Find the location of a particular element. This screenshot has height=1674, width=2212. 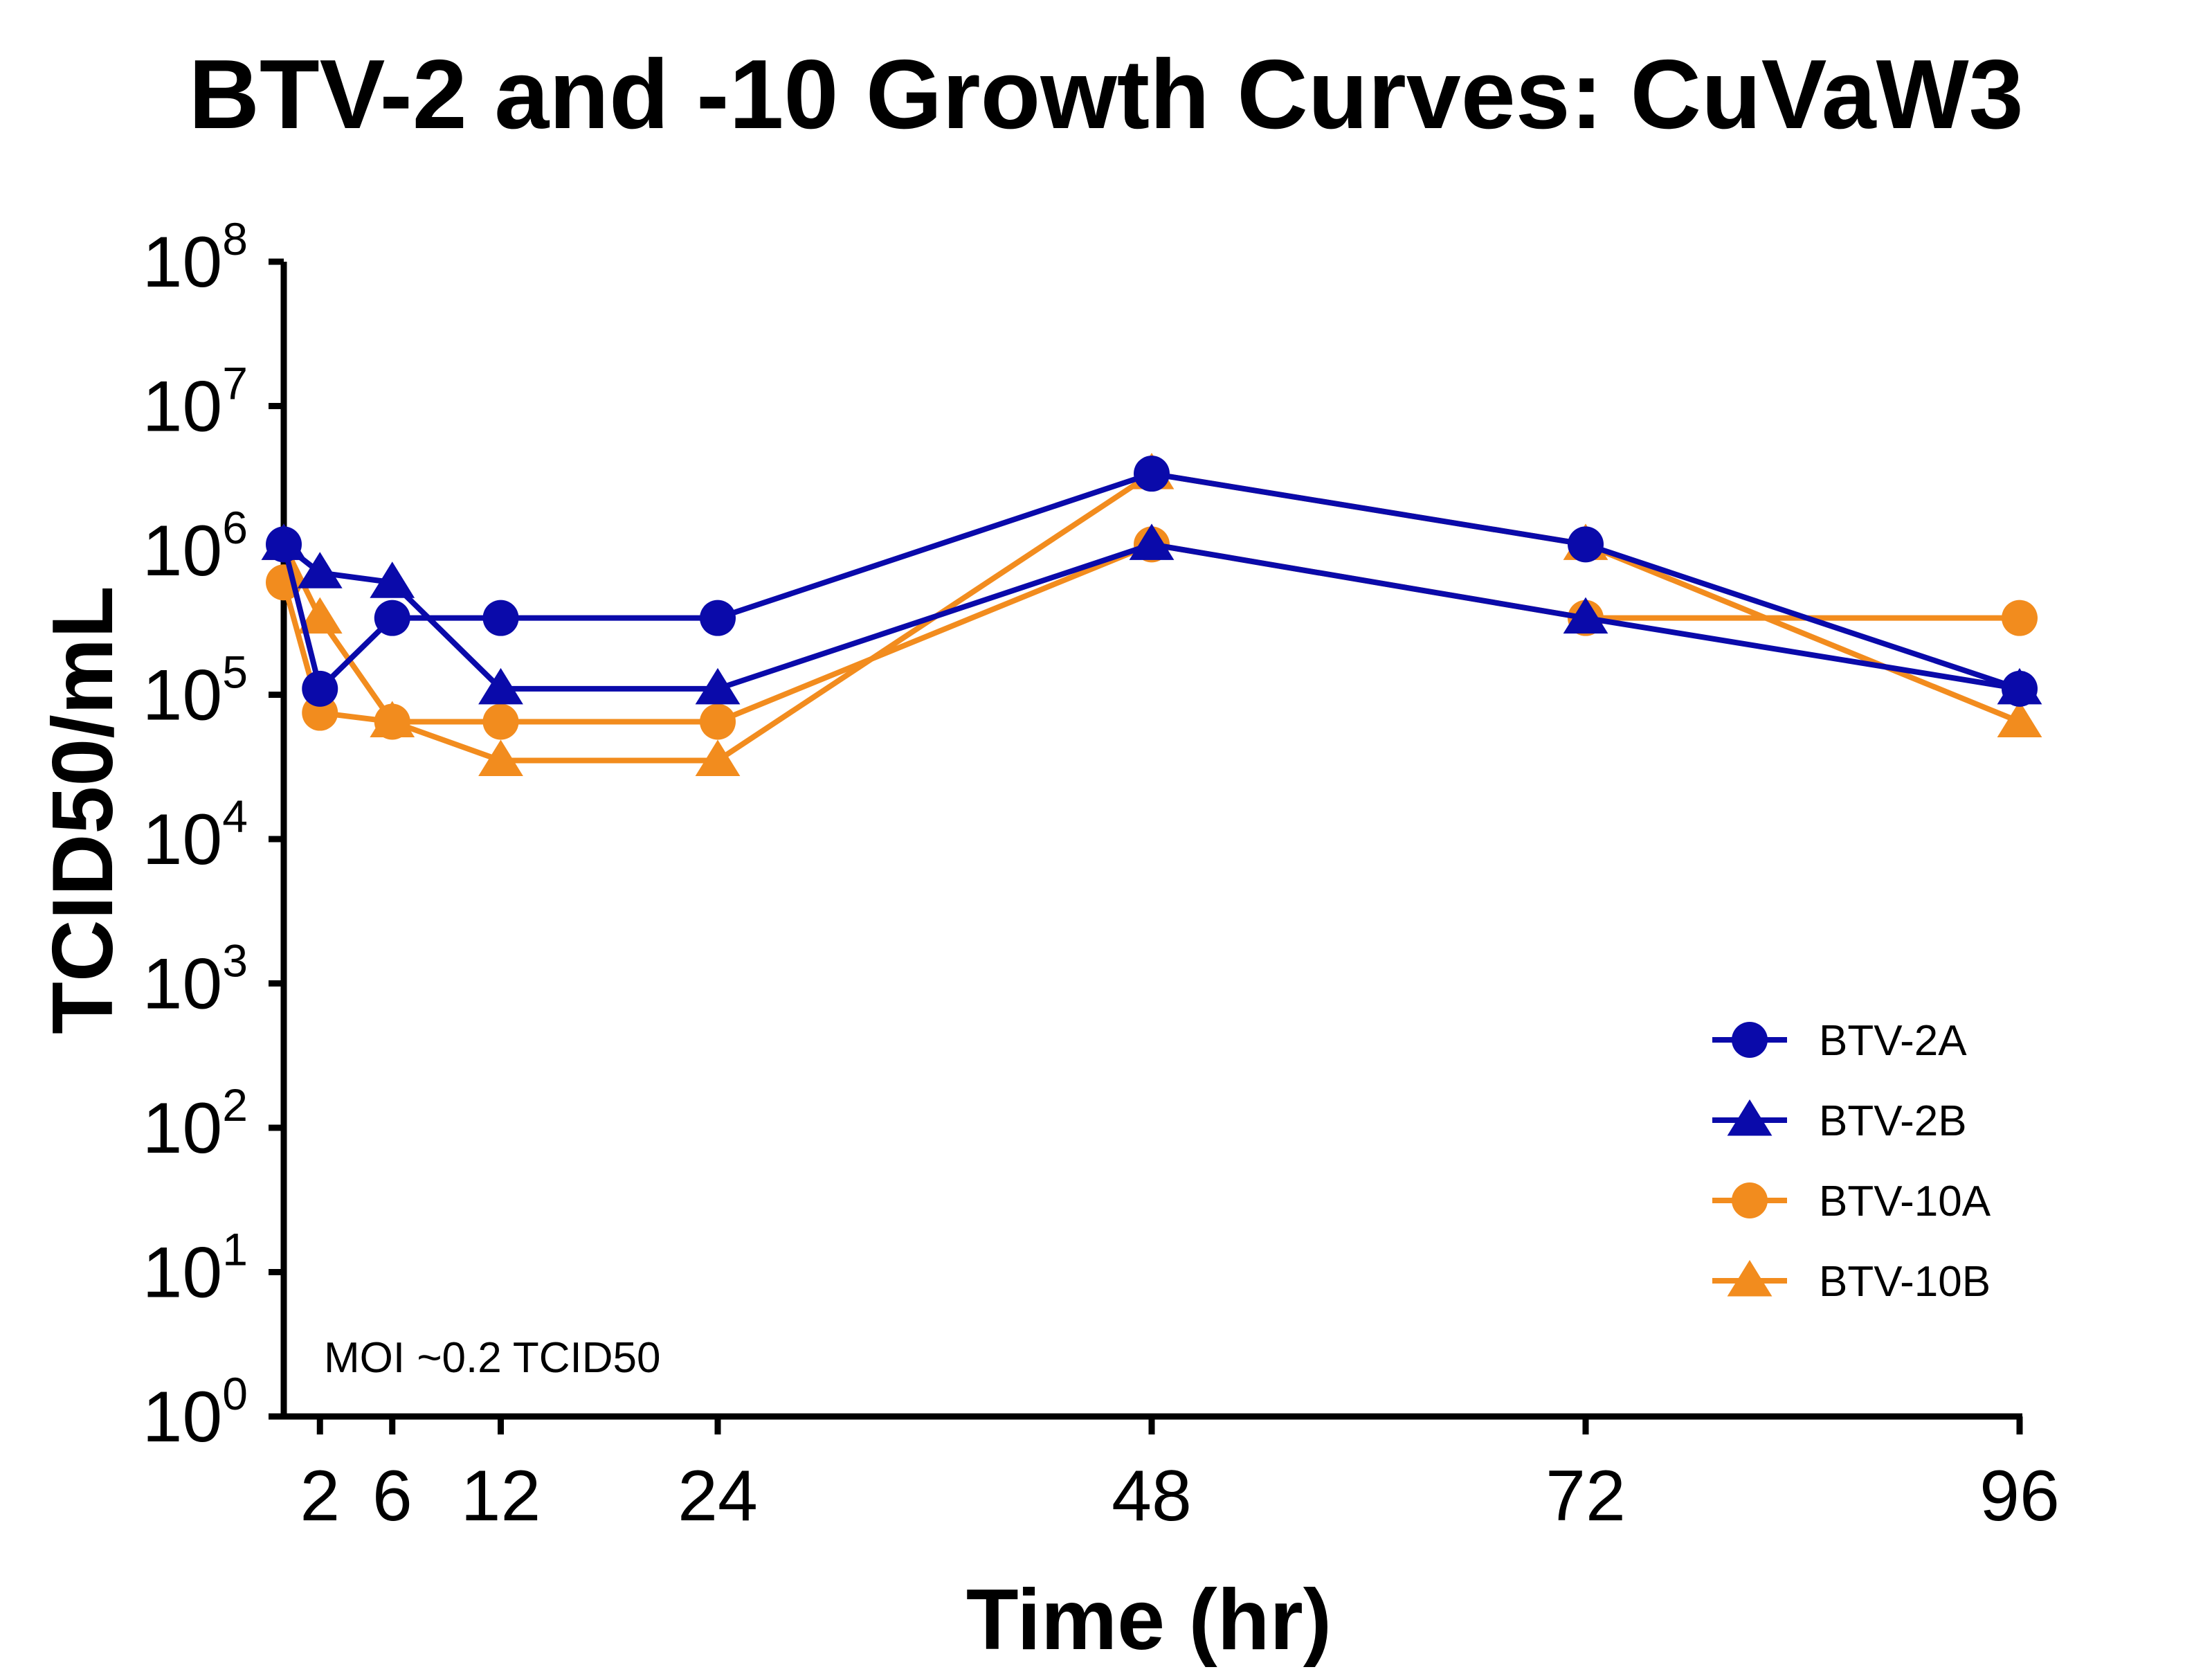

y-tick-exponent: 4 is located at coordinates (235, 816).